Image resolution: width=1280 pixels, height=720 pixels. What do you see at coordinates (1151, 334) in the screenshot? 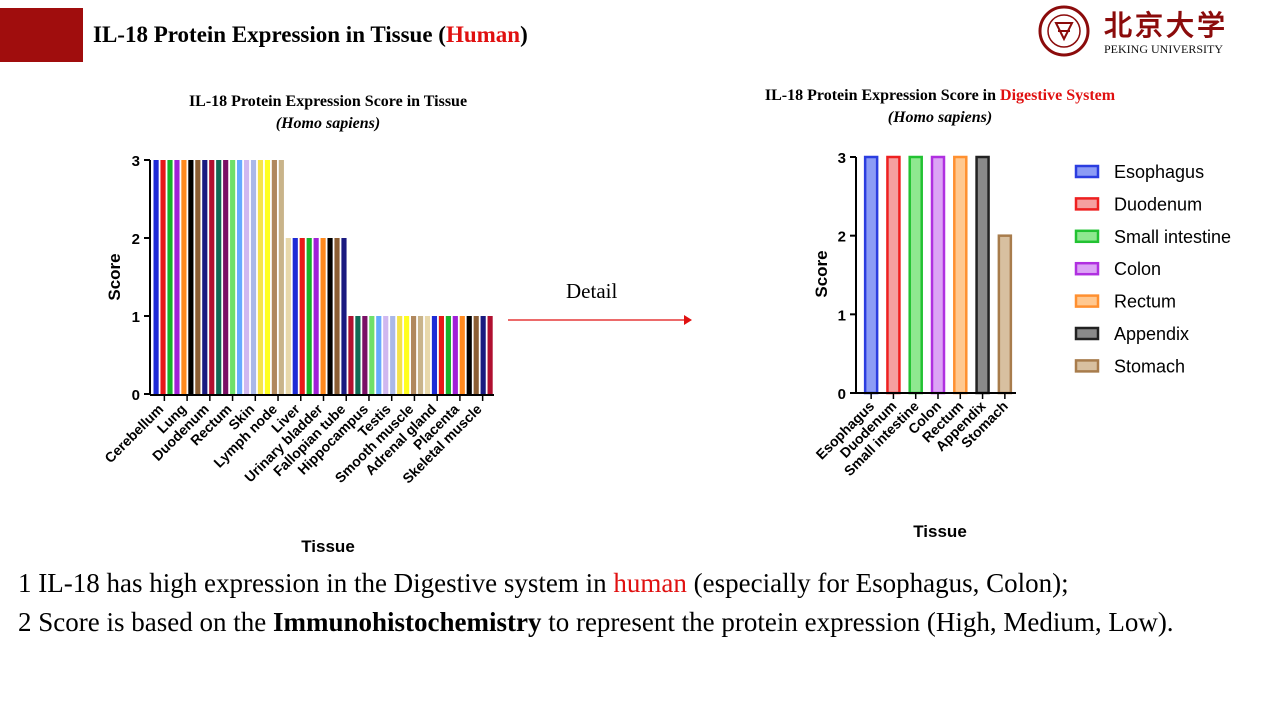
I see `legend-label: Appendix` at bounding box center [1151, 334].